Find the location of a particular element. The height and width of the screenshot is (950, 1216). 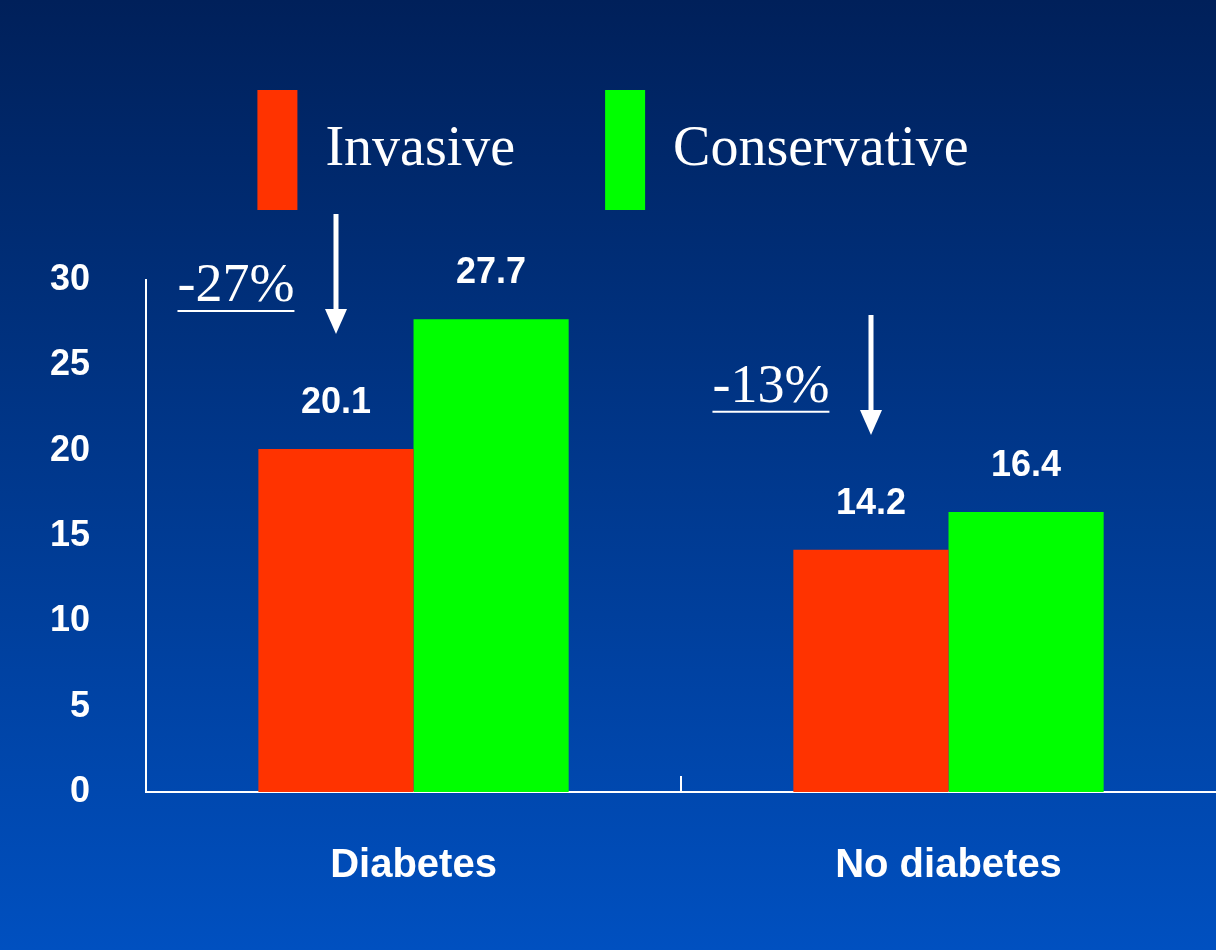

legend-label: Invasive is located at coordinates (420, 145).